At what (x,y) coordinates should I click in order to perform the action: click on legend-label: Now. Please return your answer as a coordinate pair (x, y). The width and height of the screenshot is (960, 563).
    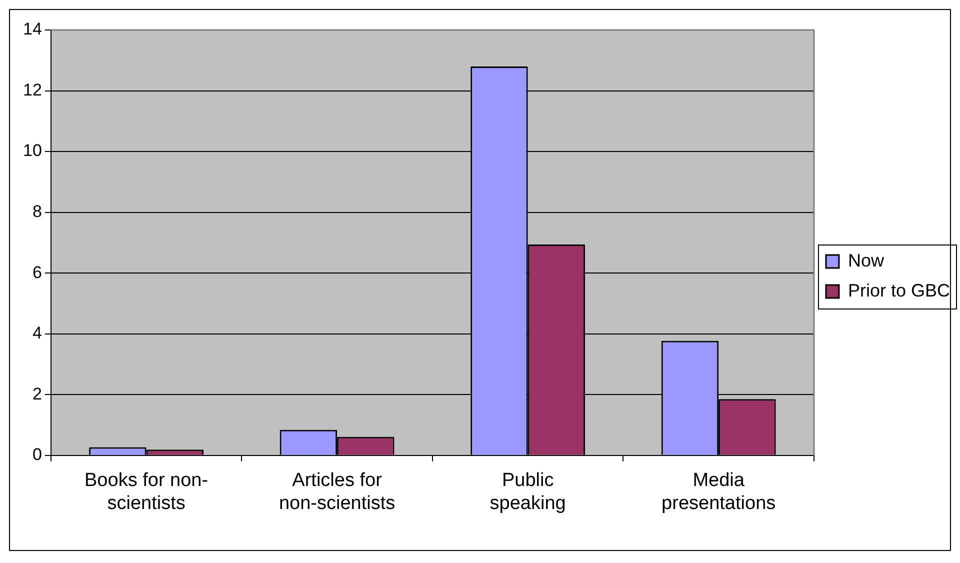
    Looking at the image, I should click on (866, 260).